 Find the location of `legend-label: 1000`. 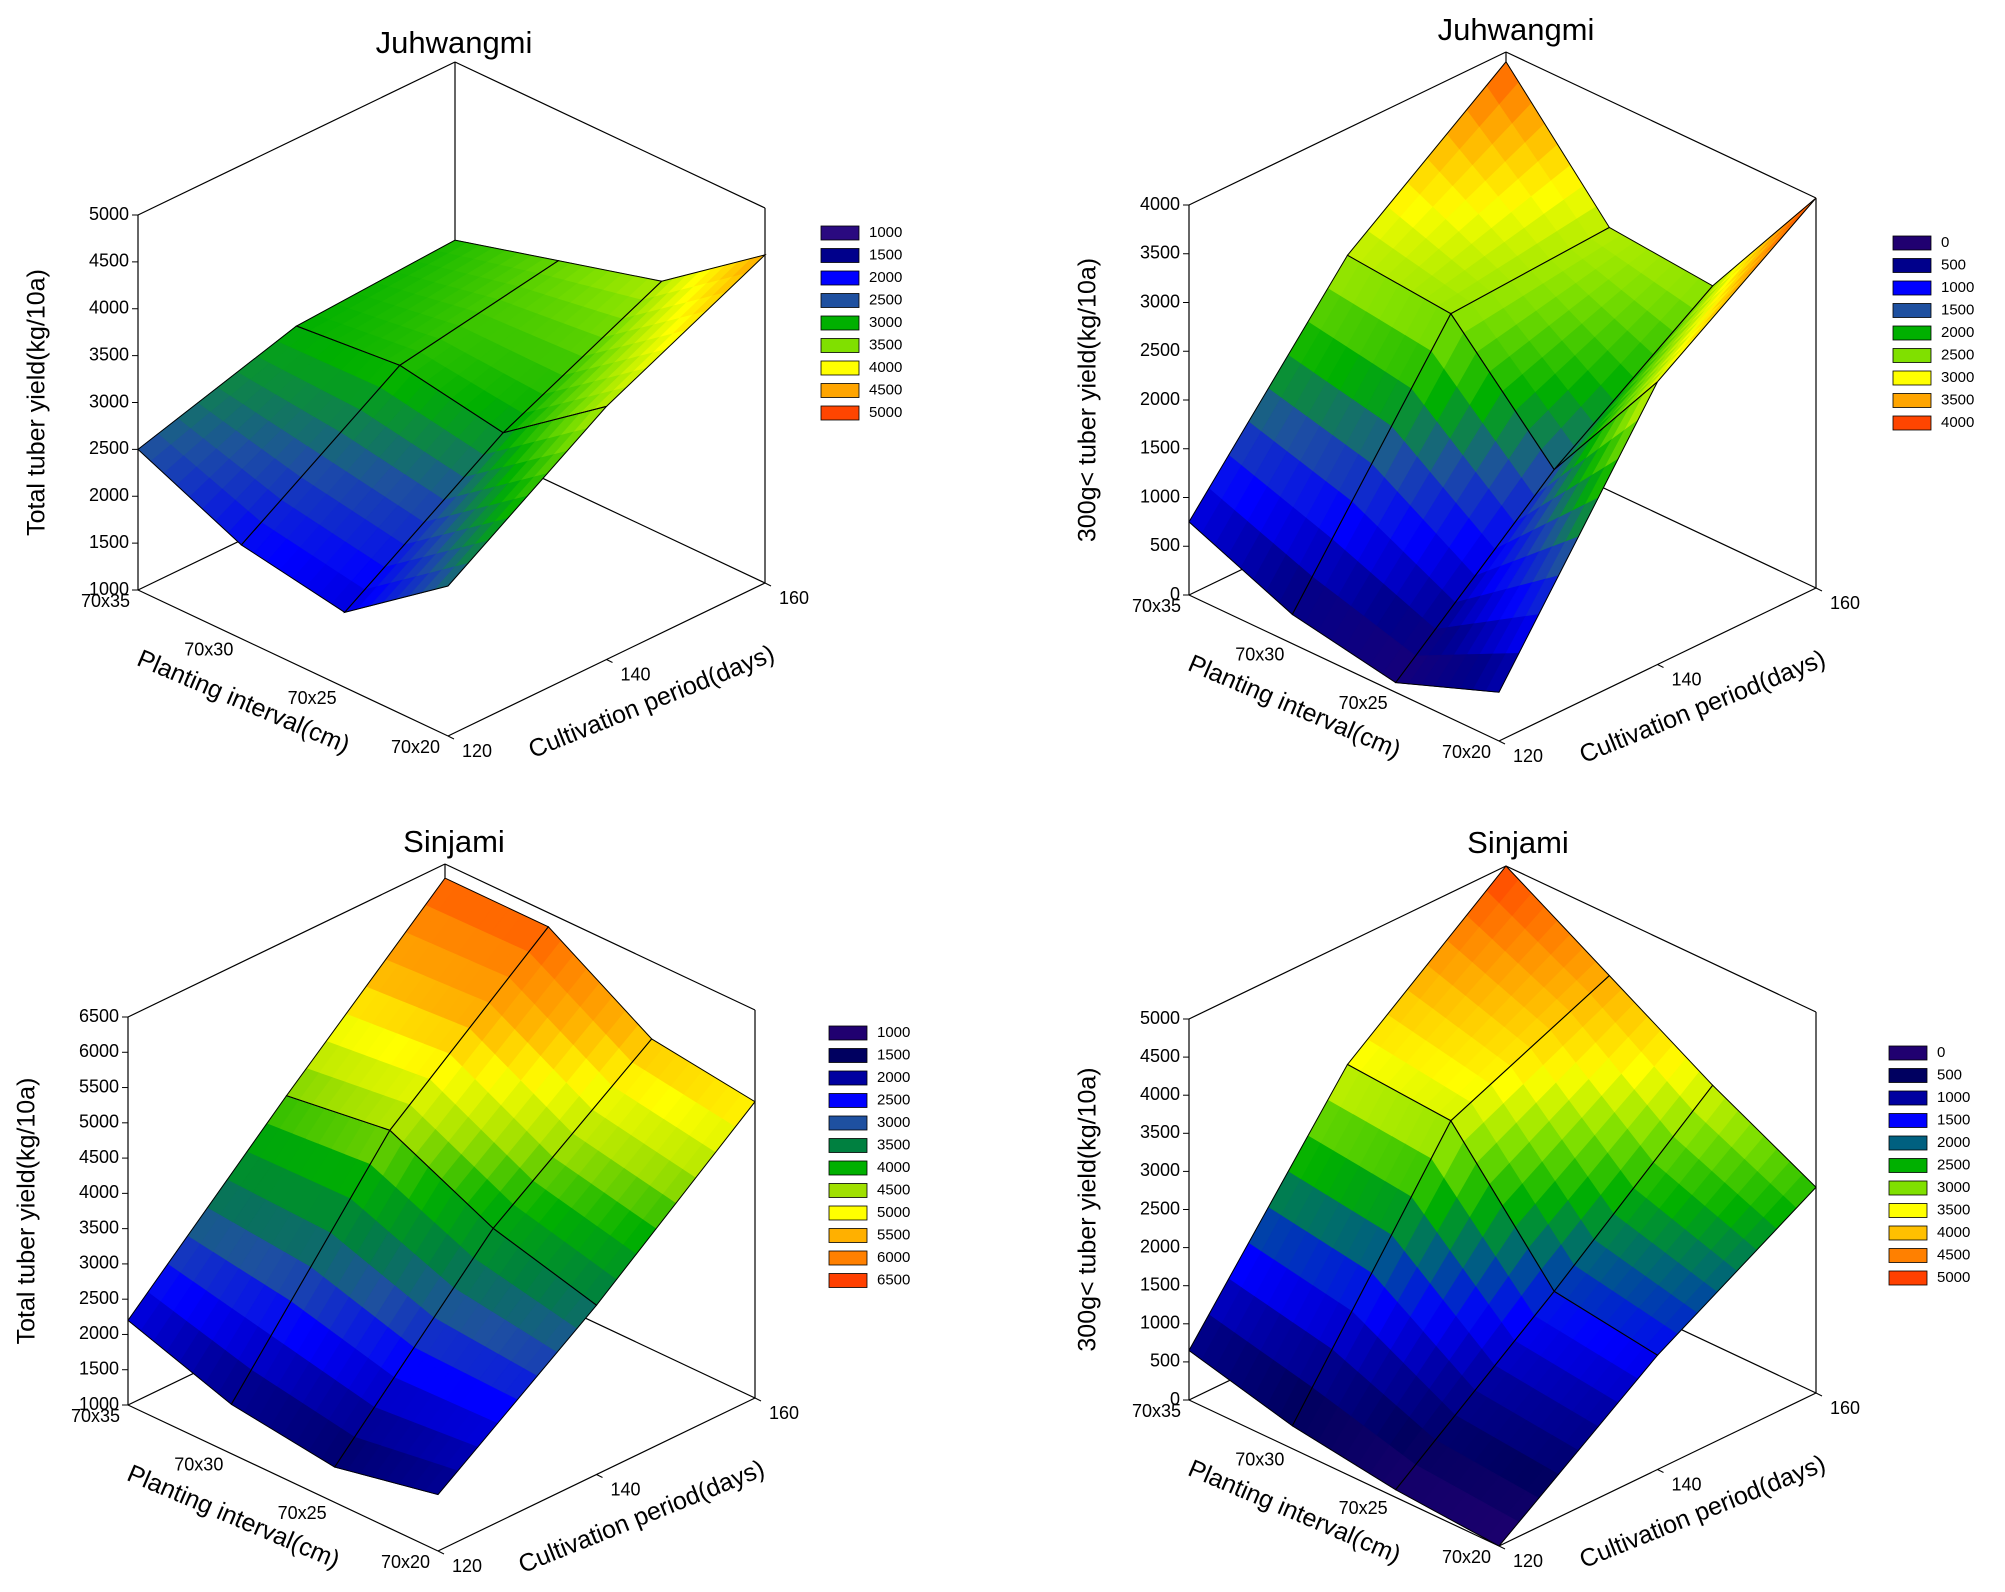

legend-label: 1000 is located at coordinates (885, 232).